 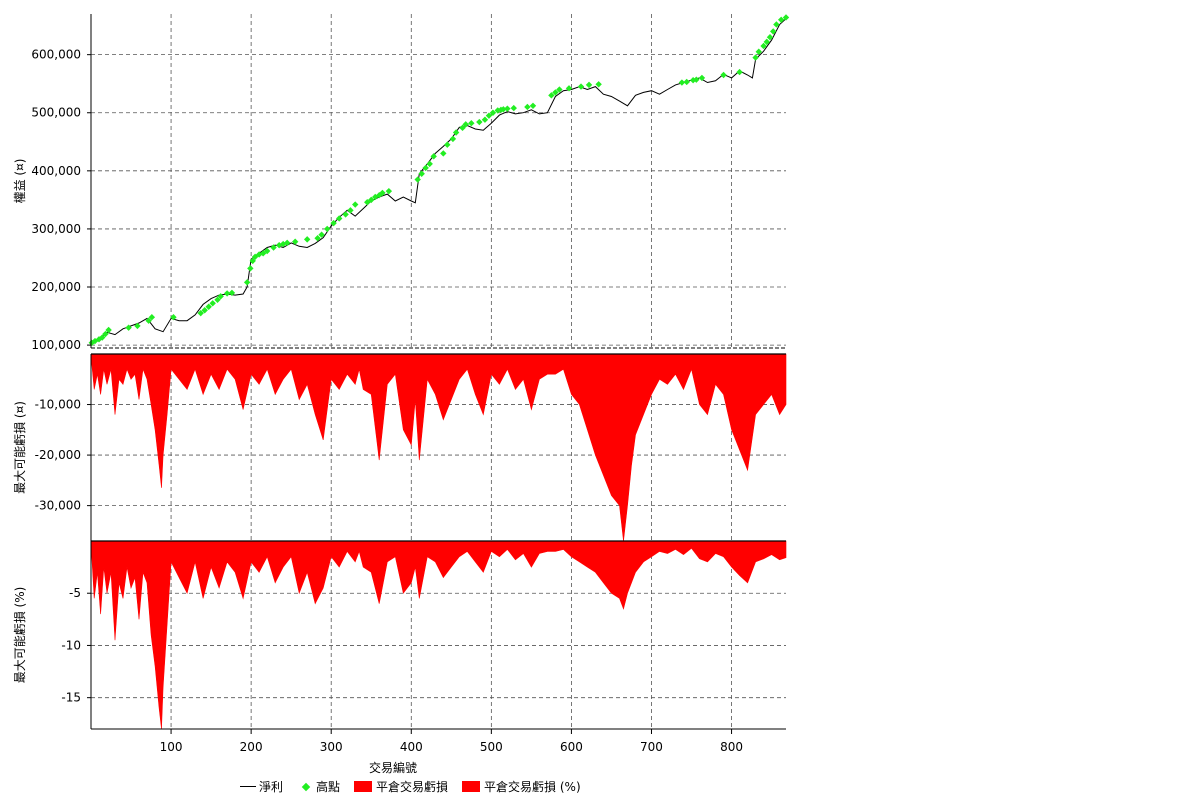 What do you see at coordinates (248, 786) in the screenshot?
I see `line-swatch-icon` at bounding box center [248, 786].